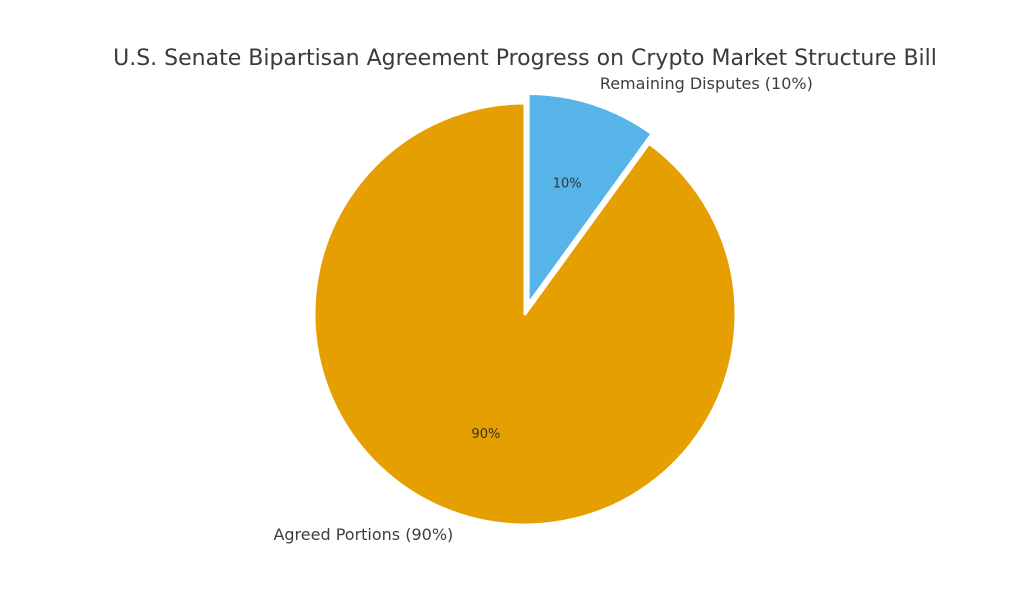 This screenshot has height=614, width=1024. Describe the element at coordinates (567, 184) in the screenshot. I see `pie-slice-pct-label-0: 10%` at that location.